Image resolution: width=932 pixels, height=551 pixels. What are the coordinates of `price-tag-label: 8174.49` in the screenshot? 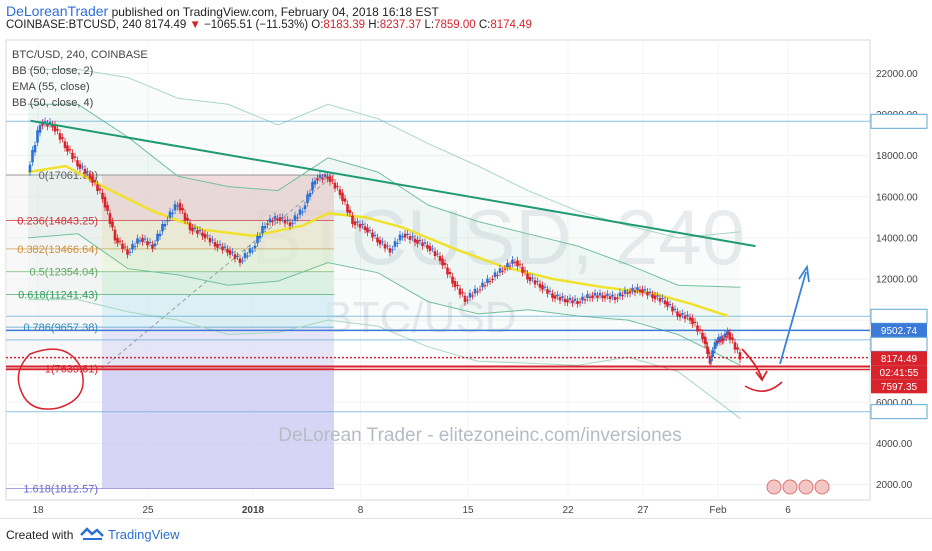 It's located at (899, 359).